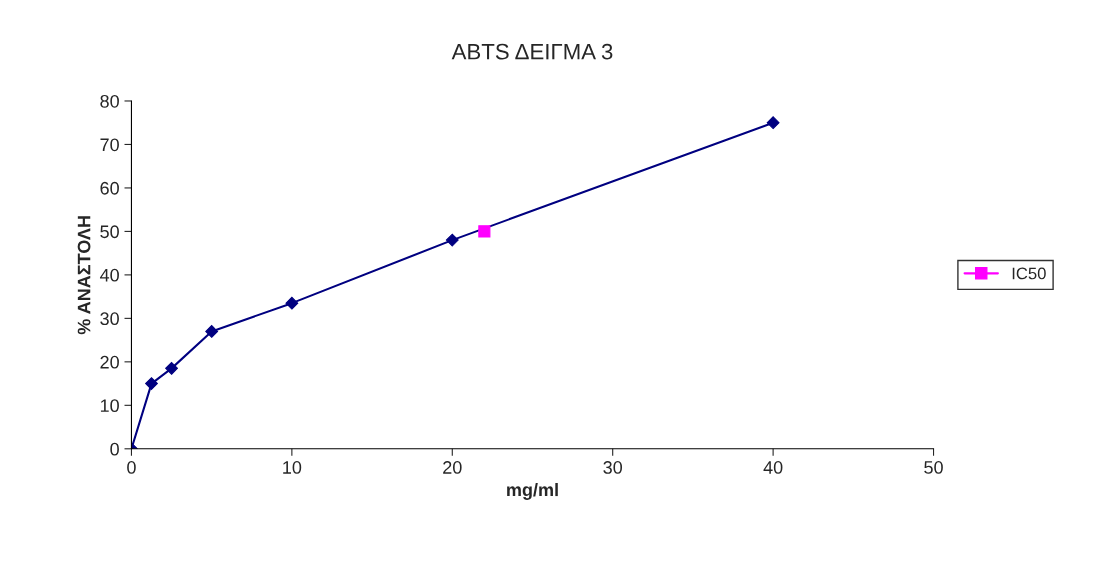  What do you see at coordinates (532, 491) in the screenshot?
I see `x-axis-title: mg/ml` at bounding box center [532, 491].